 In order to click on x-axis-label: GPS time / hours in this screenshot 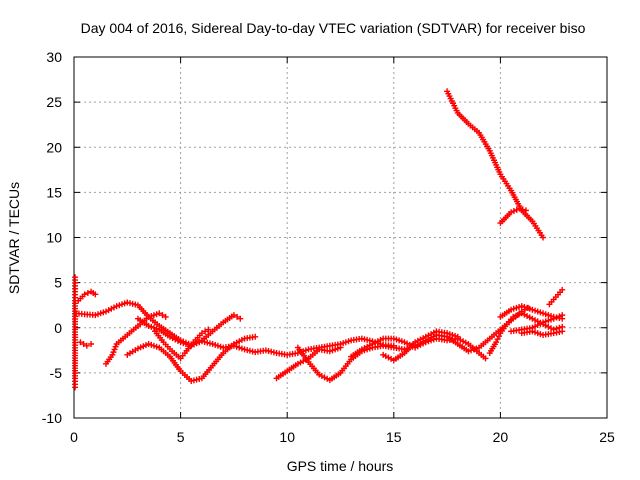, I will do `click(340, 466)`.